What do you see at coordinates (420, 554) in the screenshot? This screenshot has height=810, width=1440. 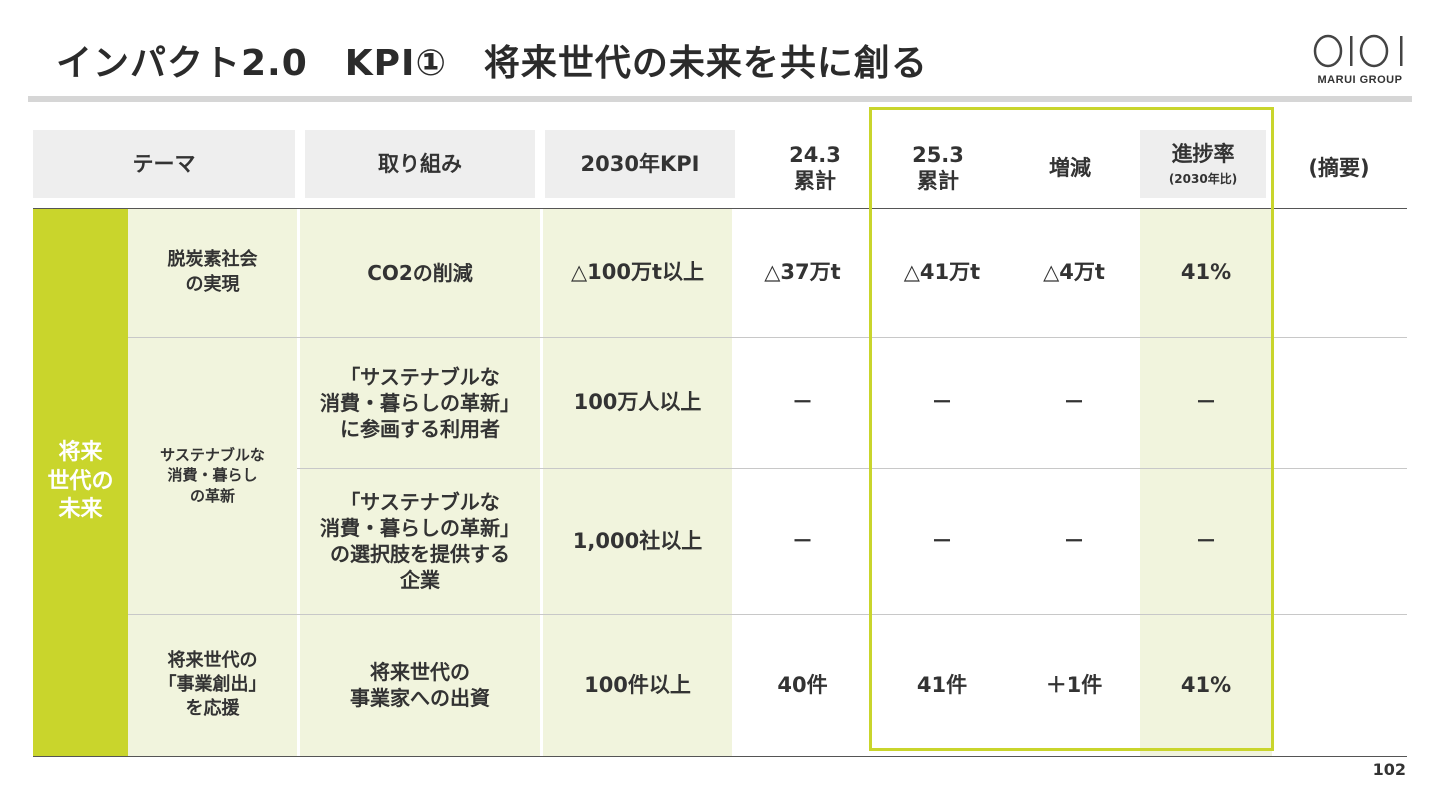 I see `row3-action-line3: の選択肢を提供する` at bounding box center [420, 554].